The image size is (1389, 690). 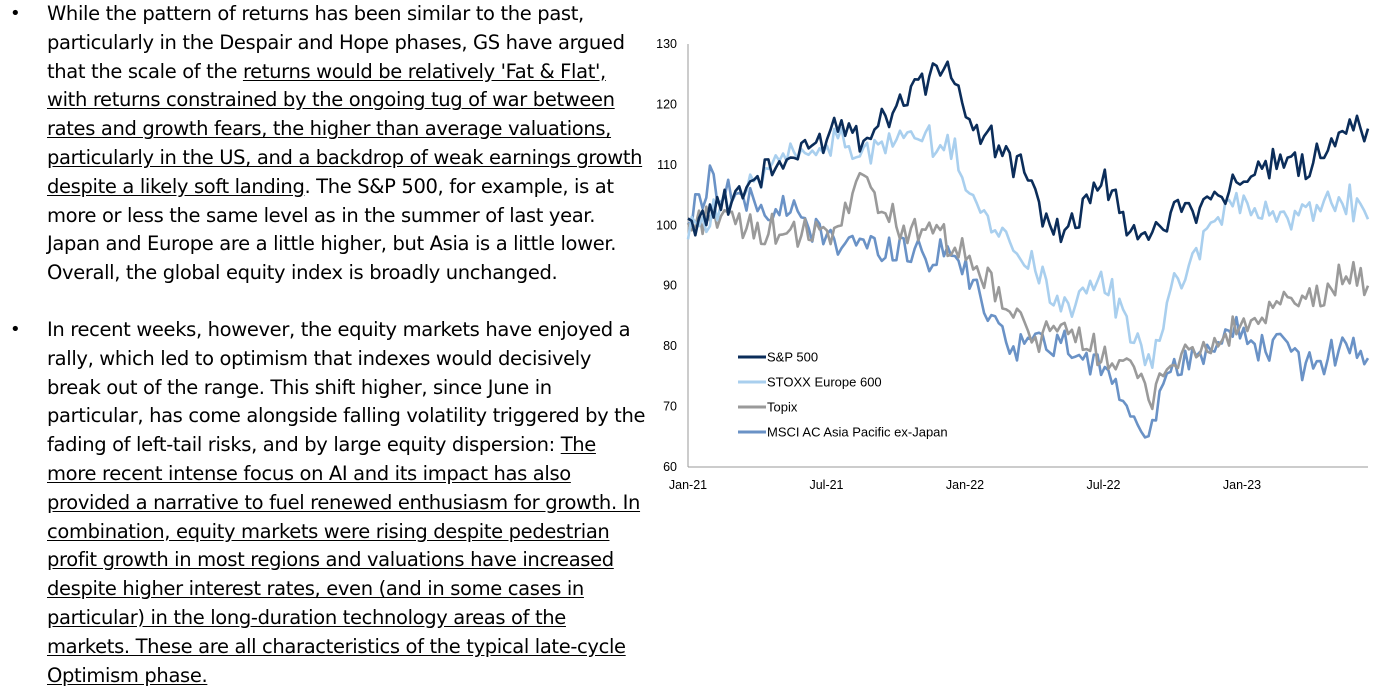 I want to click on legend-label: Topix, so click(x=782, y=407).